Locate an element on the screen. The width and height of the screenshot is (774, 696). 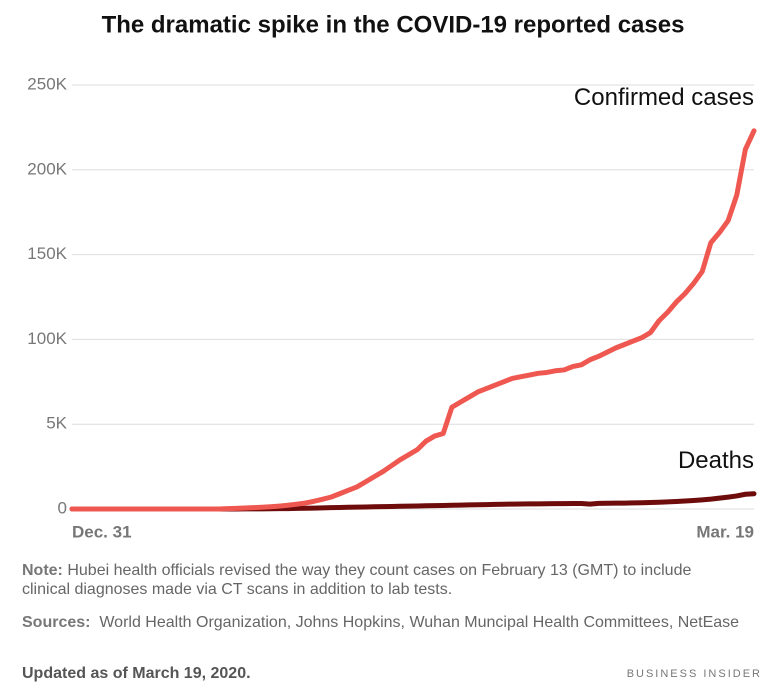
y-tick-label: 200K is located at coordinates (47, 168).